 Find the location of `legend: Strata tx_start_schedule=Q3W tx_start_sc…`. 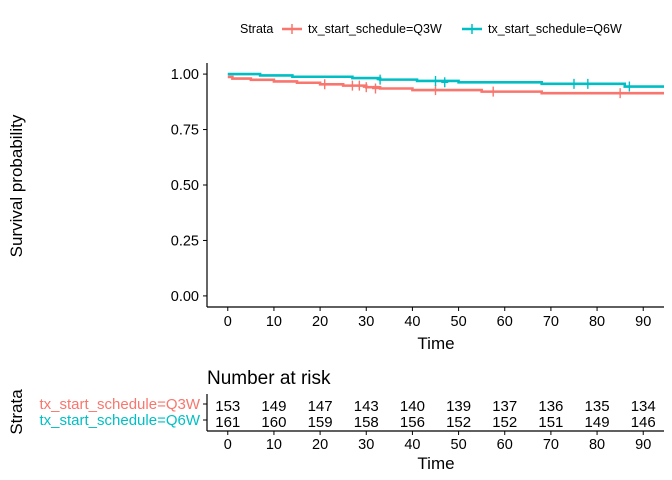

legend: Strata tx_start_schedule=Q3W tx_start_sc… is located at coordinates (431, 29).